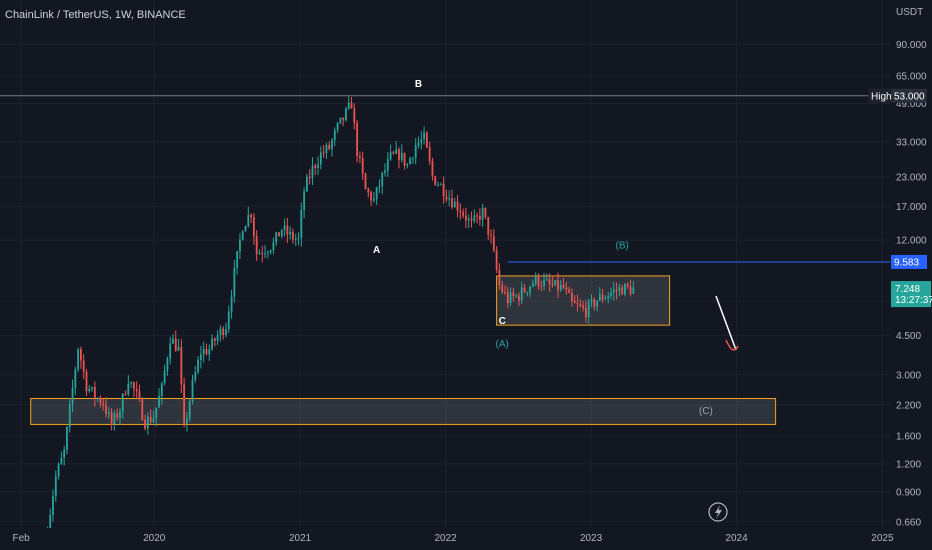 This screenshot has height=550, width=932. I want to click on time-axis, so click(445, 539).